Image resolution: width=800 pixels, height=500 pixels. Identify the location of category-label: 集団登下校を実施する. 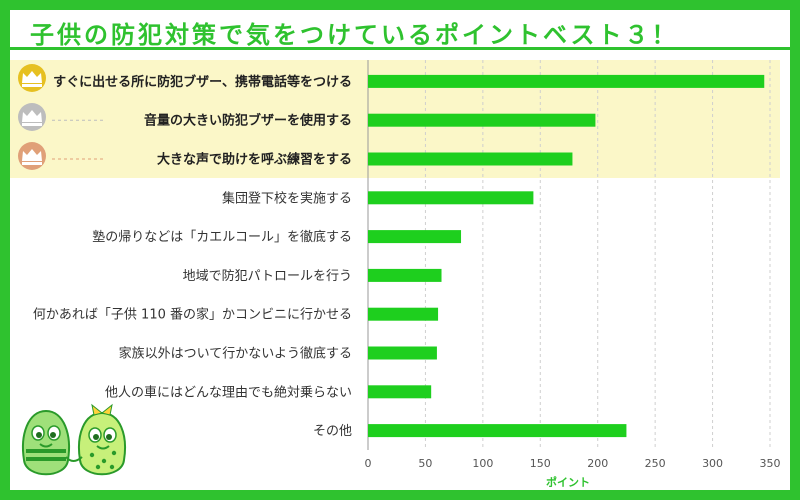
(287, 198).